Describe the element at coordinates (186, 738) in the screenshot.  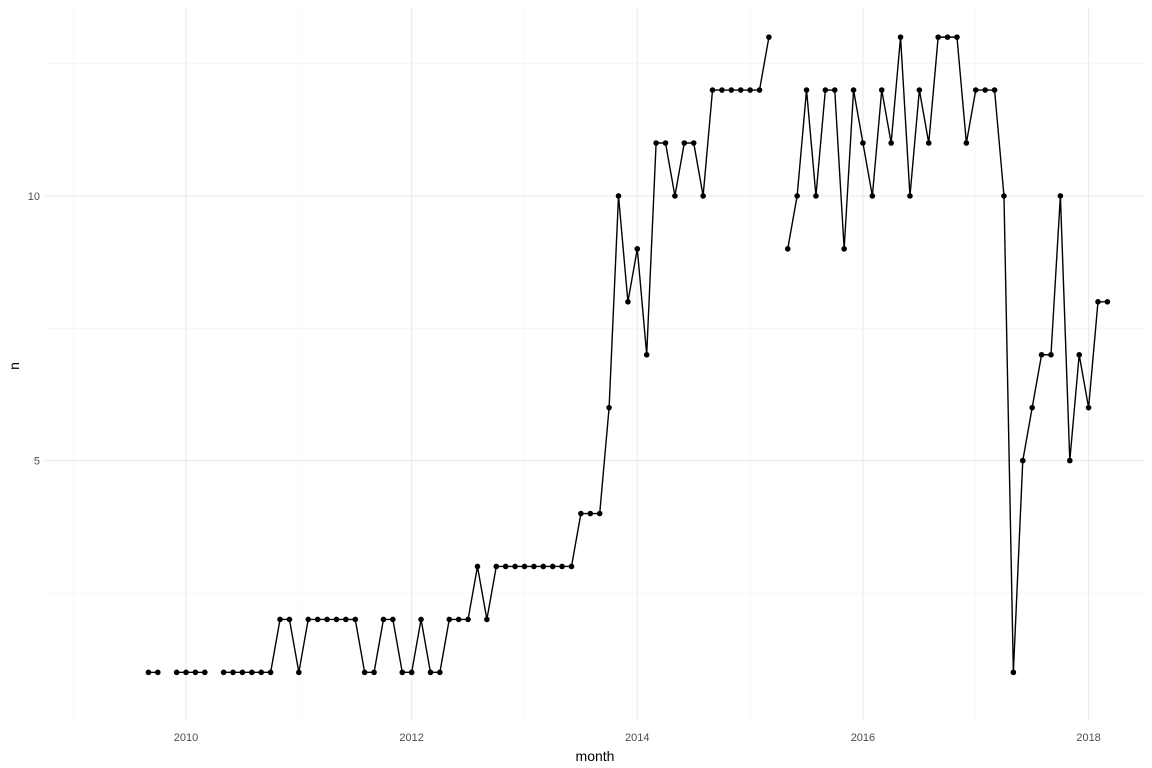
I see `x-tick-label: 2010` at that location.